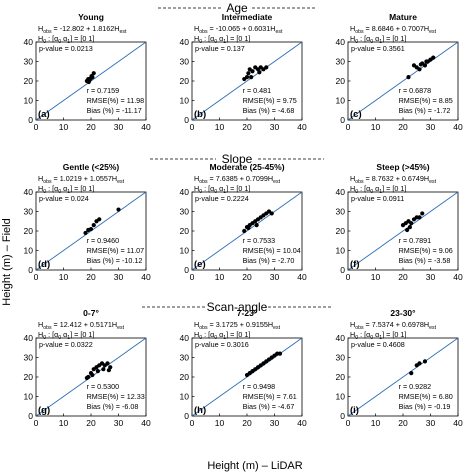 The image size is (474, 474). What do you see at coordinates (238, 29) in the screenshot?
I see `regression-equation: Hobs = -10.065 + 0.6031Hest` at bounding box center [238, 29].